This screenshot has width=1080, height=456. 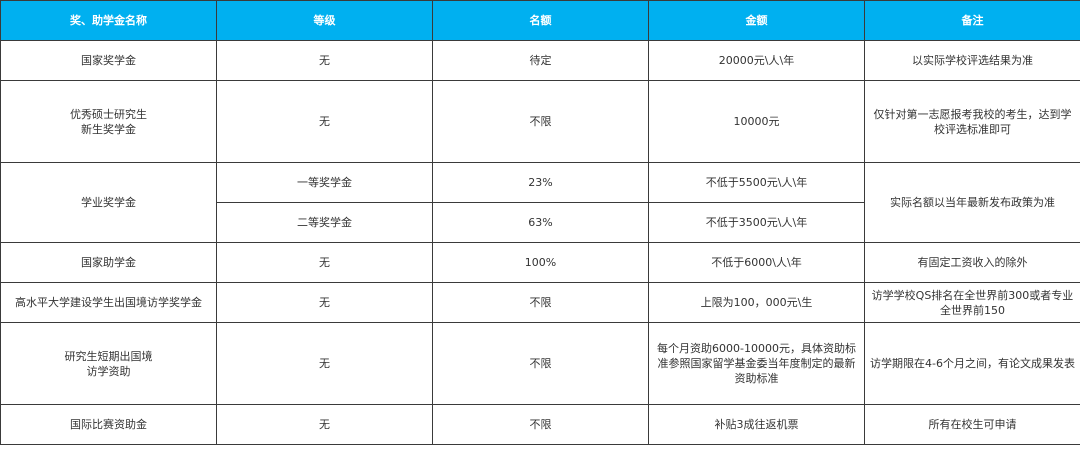 I want to click on name-line-2: 新生奖学金, so click(x=108, y=129).